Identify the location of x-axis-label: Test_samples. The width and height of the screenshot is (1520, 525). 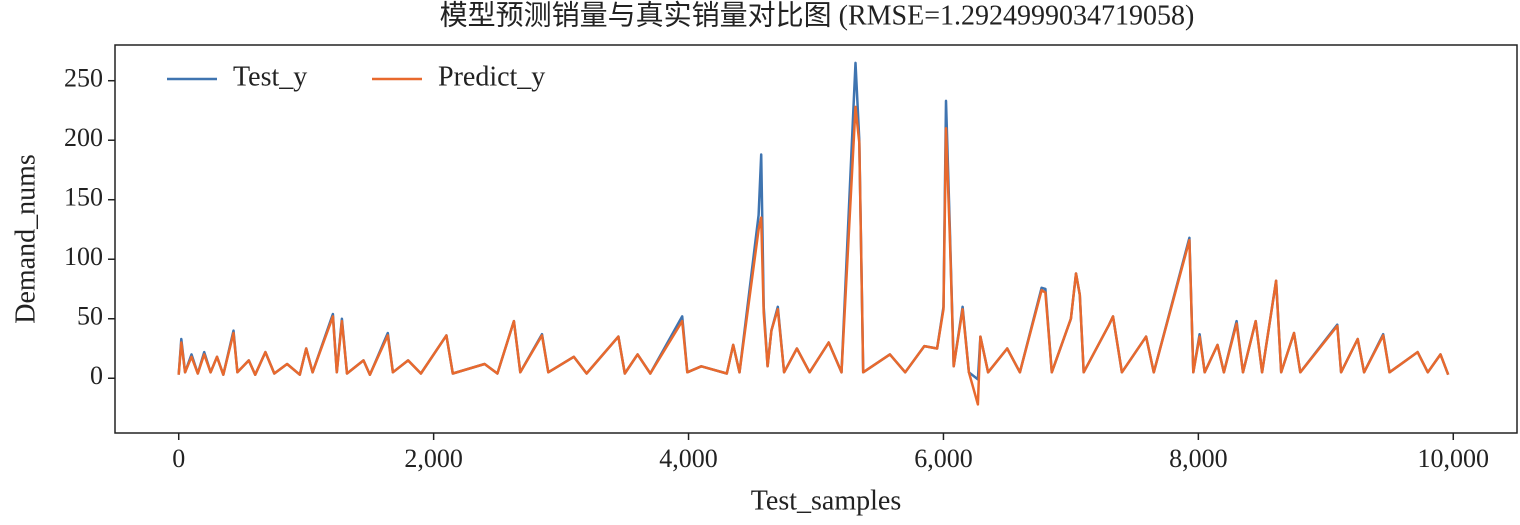
(826, 500).